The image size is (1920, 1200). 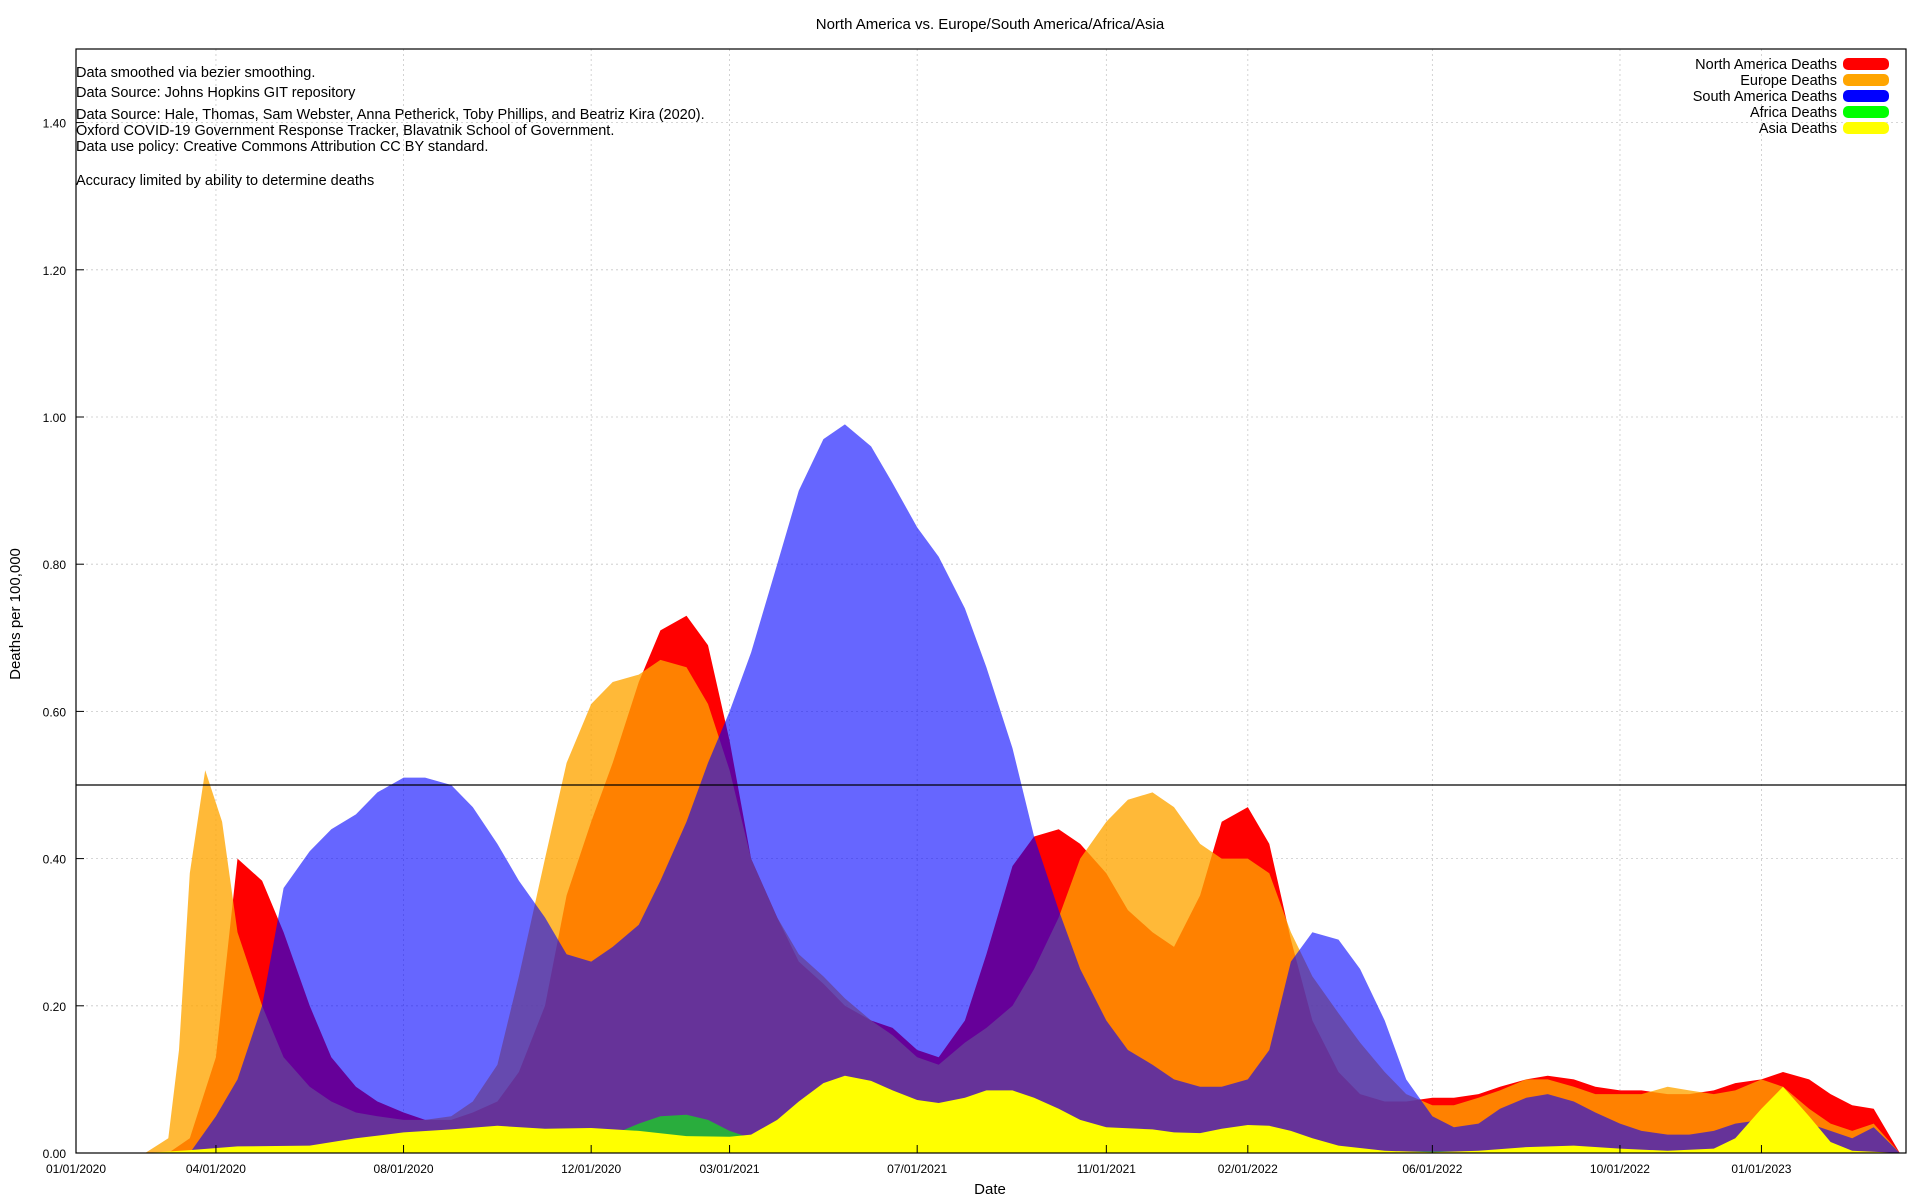 What do you see at coordinates (216, 1169) in the screenshot?
I see `x-tick-label: 04/01/2020` at bounding box center [216, 1169].